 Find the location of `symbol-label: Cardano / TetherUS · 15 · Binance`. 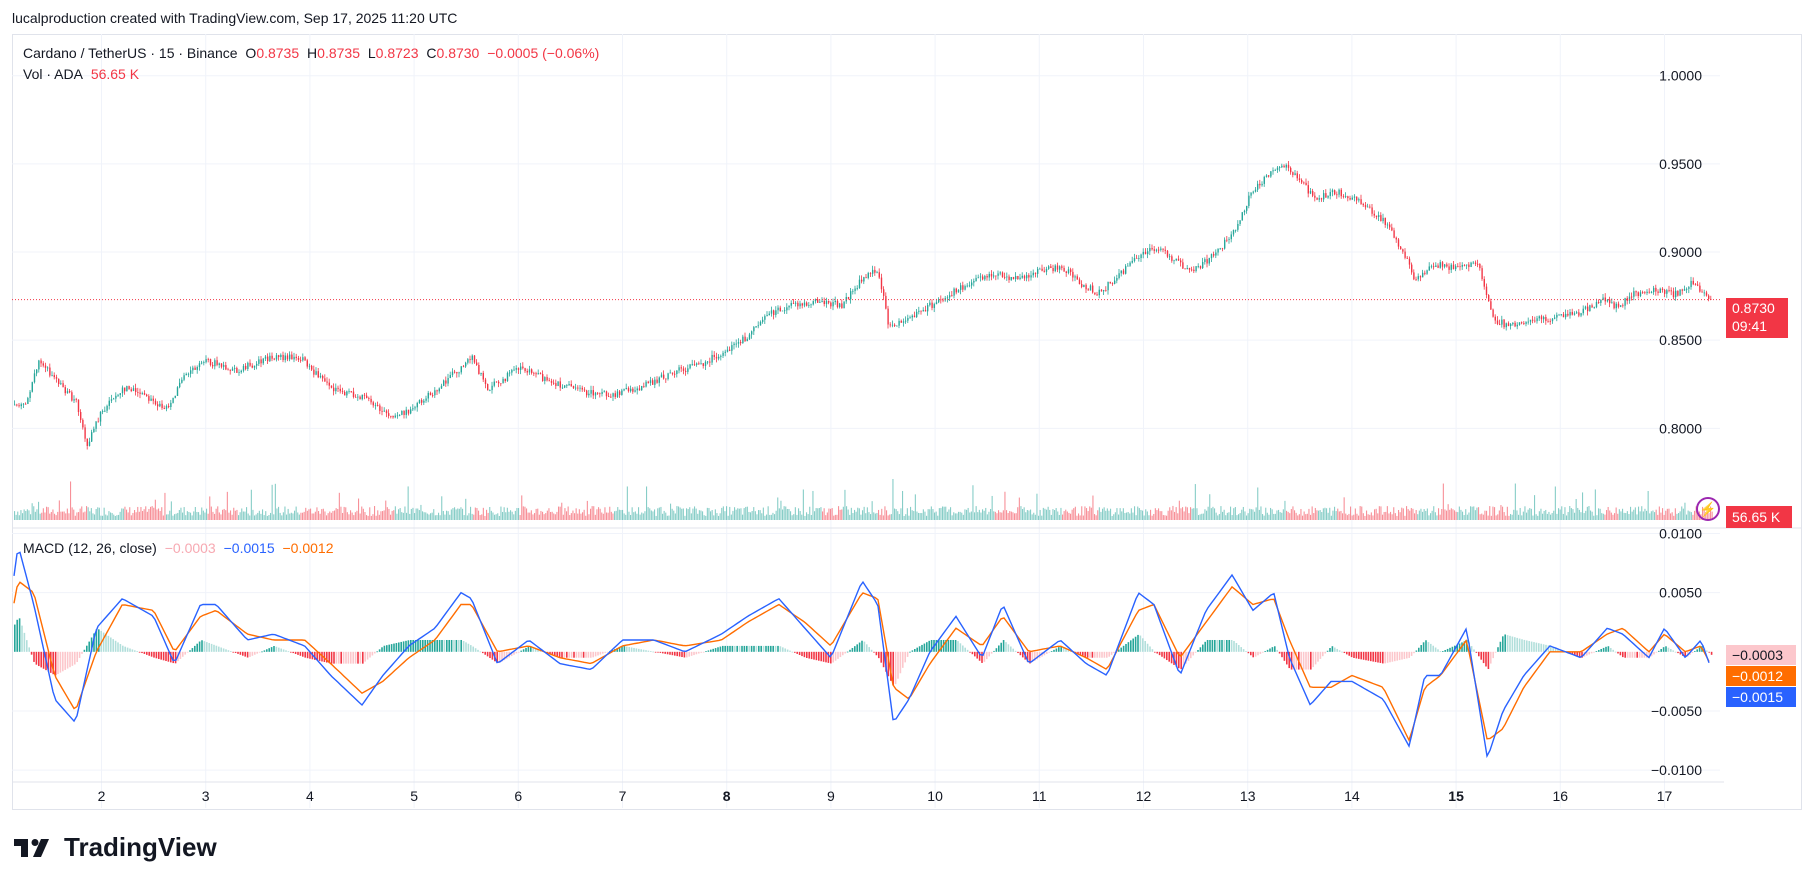

symbol-label: Cardano / TetherUS · 15 · Binance is located at coordinates (130, 53).